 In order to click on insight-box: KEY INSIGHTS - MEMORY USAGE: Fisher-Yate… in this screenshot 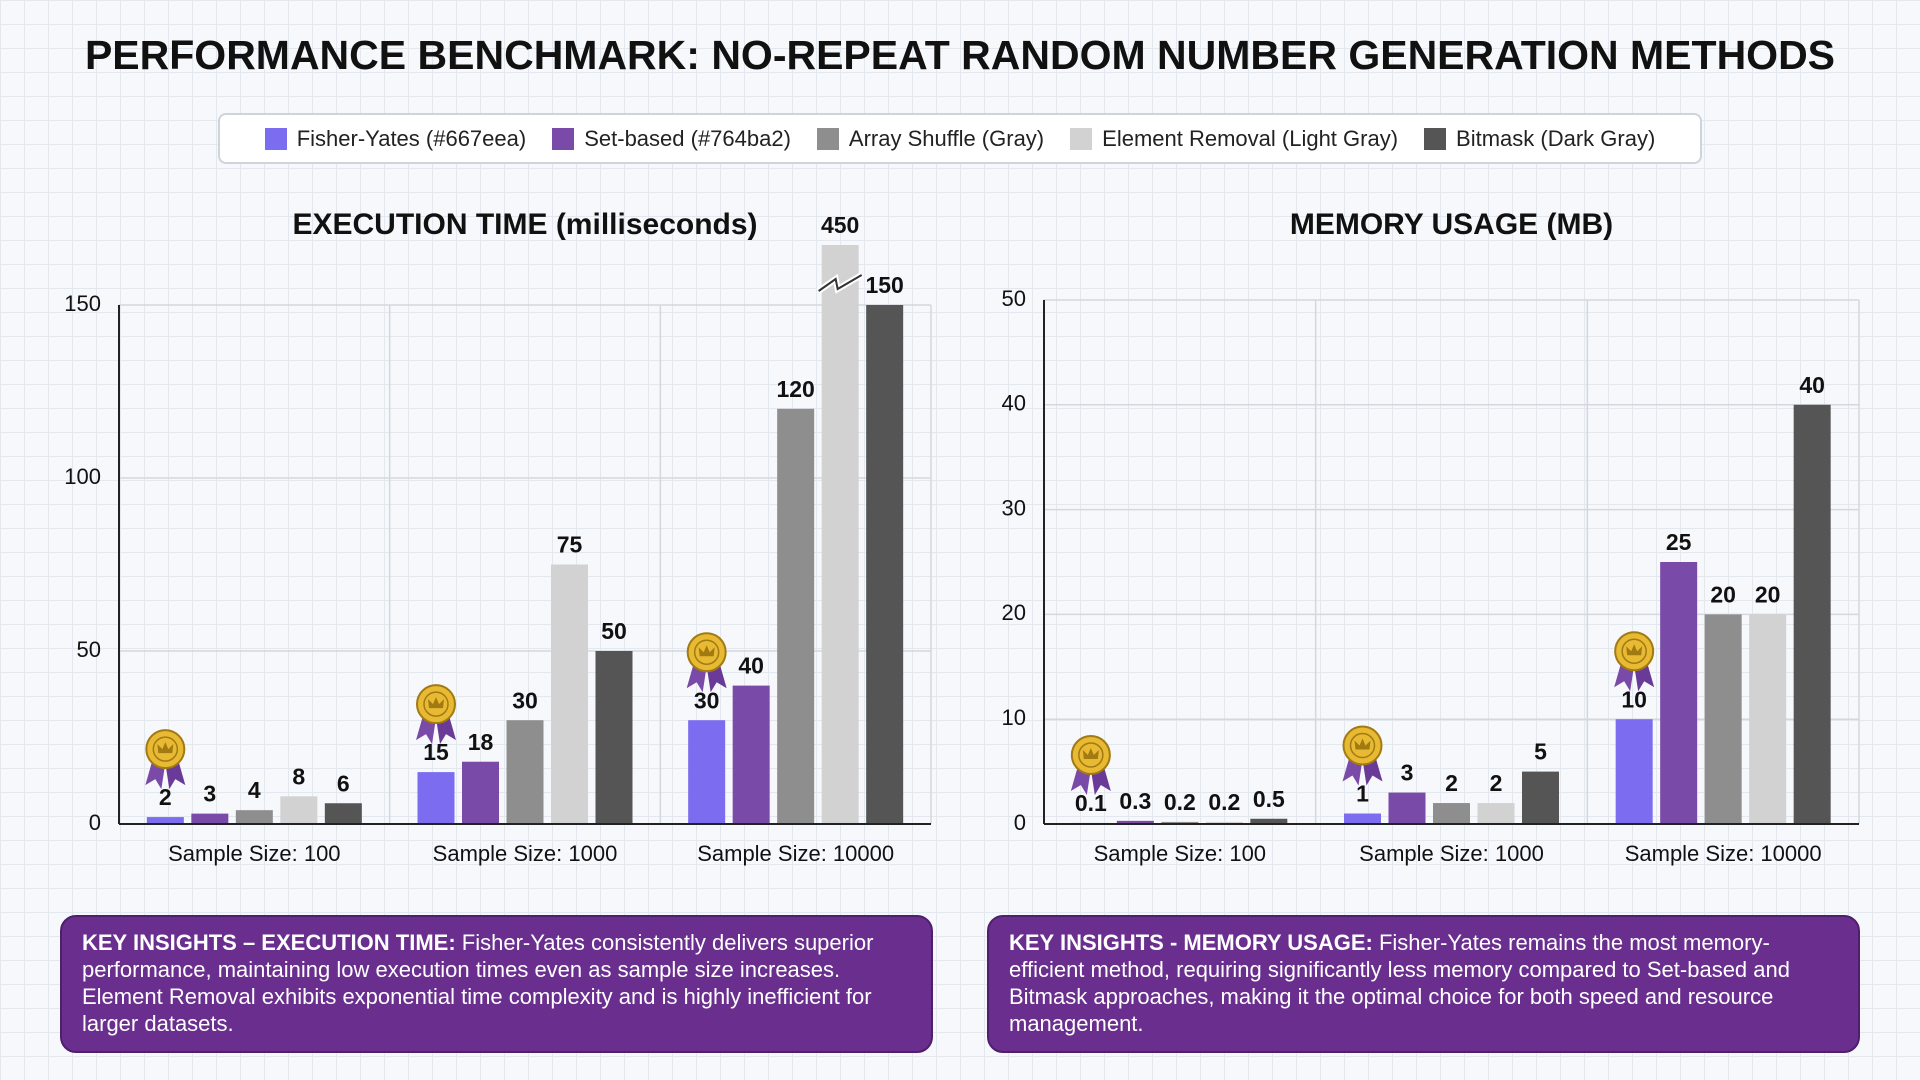, I will do `click(1423, 984)`.